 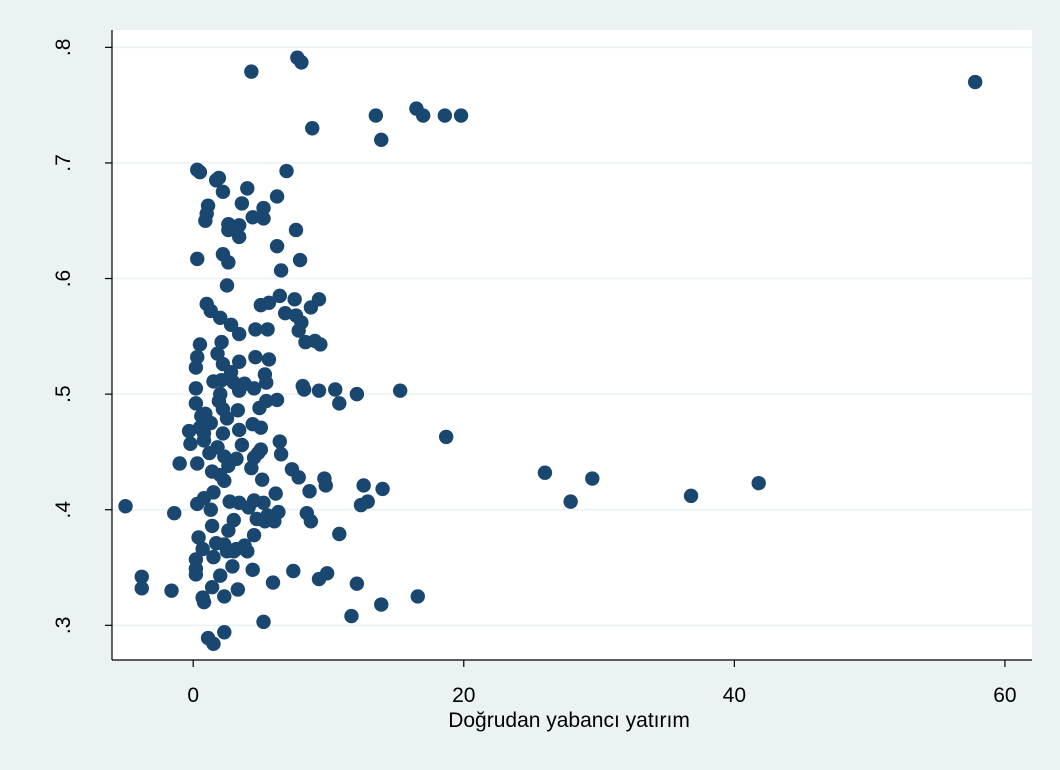 What do you see at coordinates (63, 279) in the screenshot?
I see `y-tick-label: .6` at bounding box center [63, 279].